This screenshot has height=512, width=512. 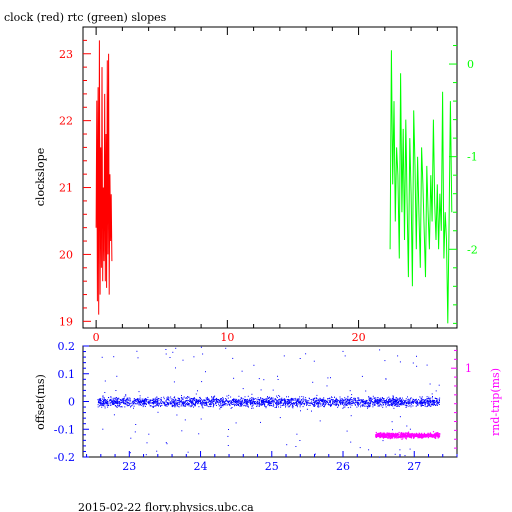 What do you see at coordinates (67, 374) in the screenshot?
I see `offset-ytick-label: 0.1` at bounding box center [67, 374].